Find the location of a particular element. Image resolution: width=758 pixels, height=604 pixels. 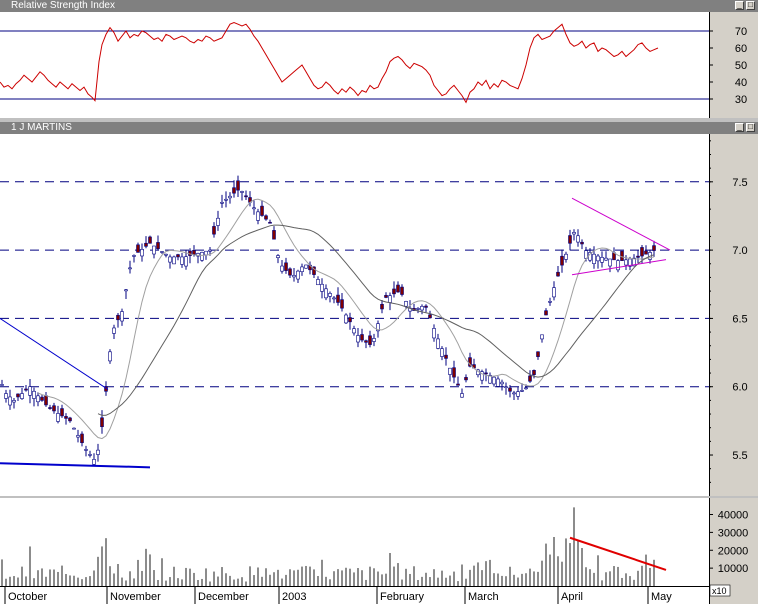

price-minimize-button: _ is located at coordinates (739, 127).